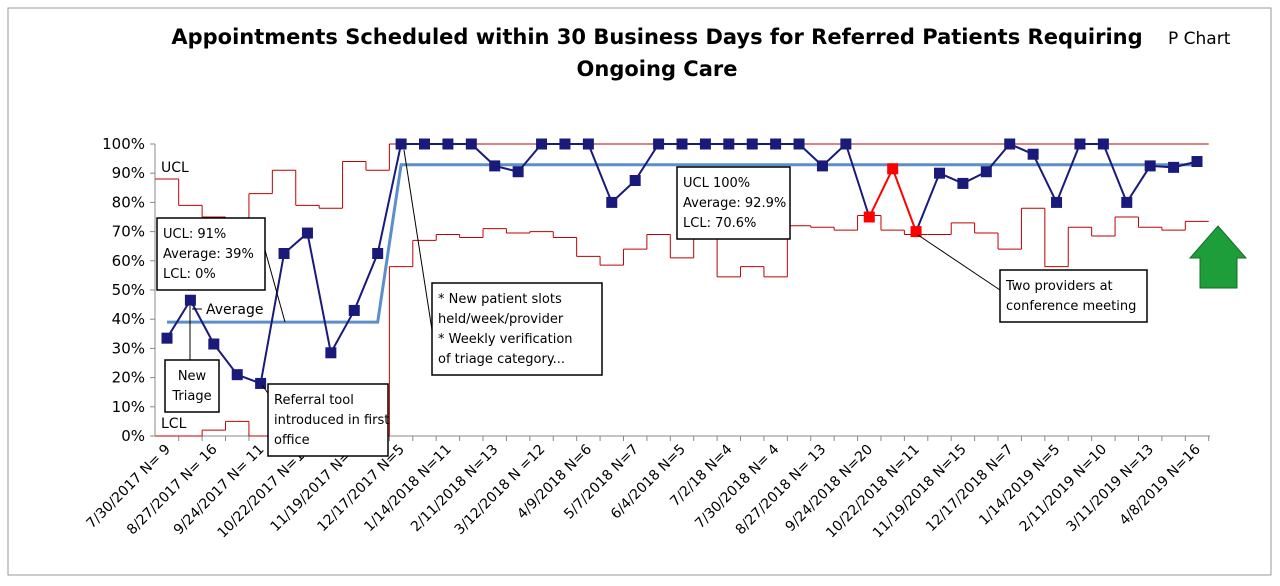  I want to click on annotation-text: Average: 39%, so click(208, 254).